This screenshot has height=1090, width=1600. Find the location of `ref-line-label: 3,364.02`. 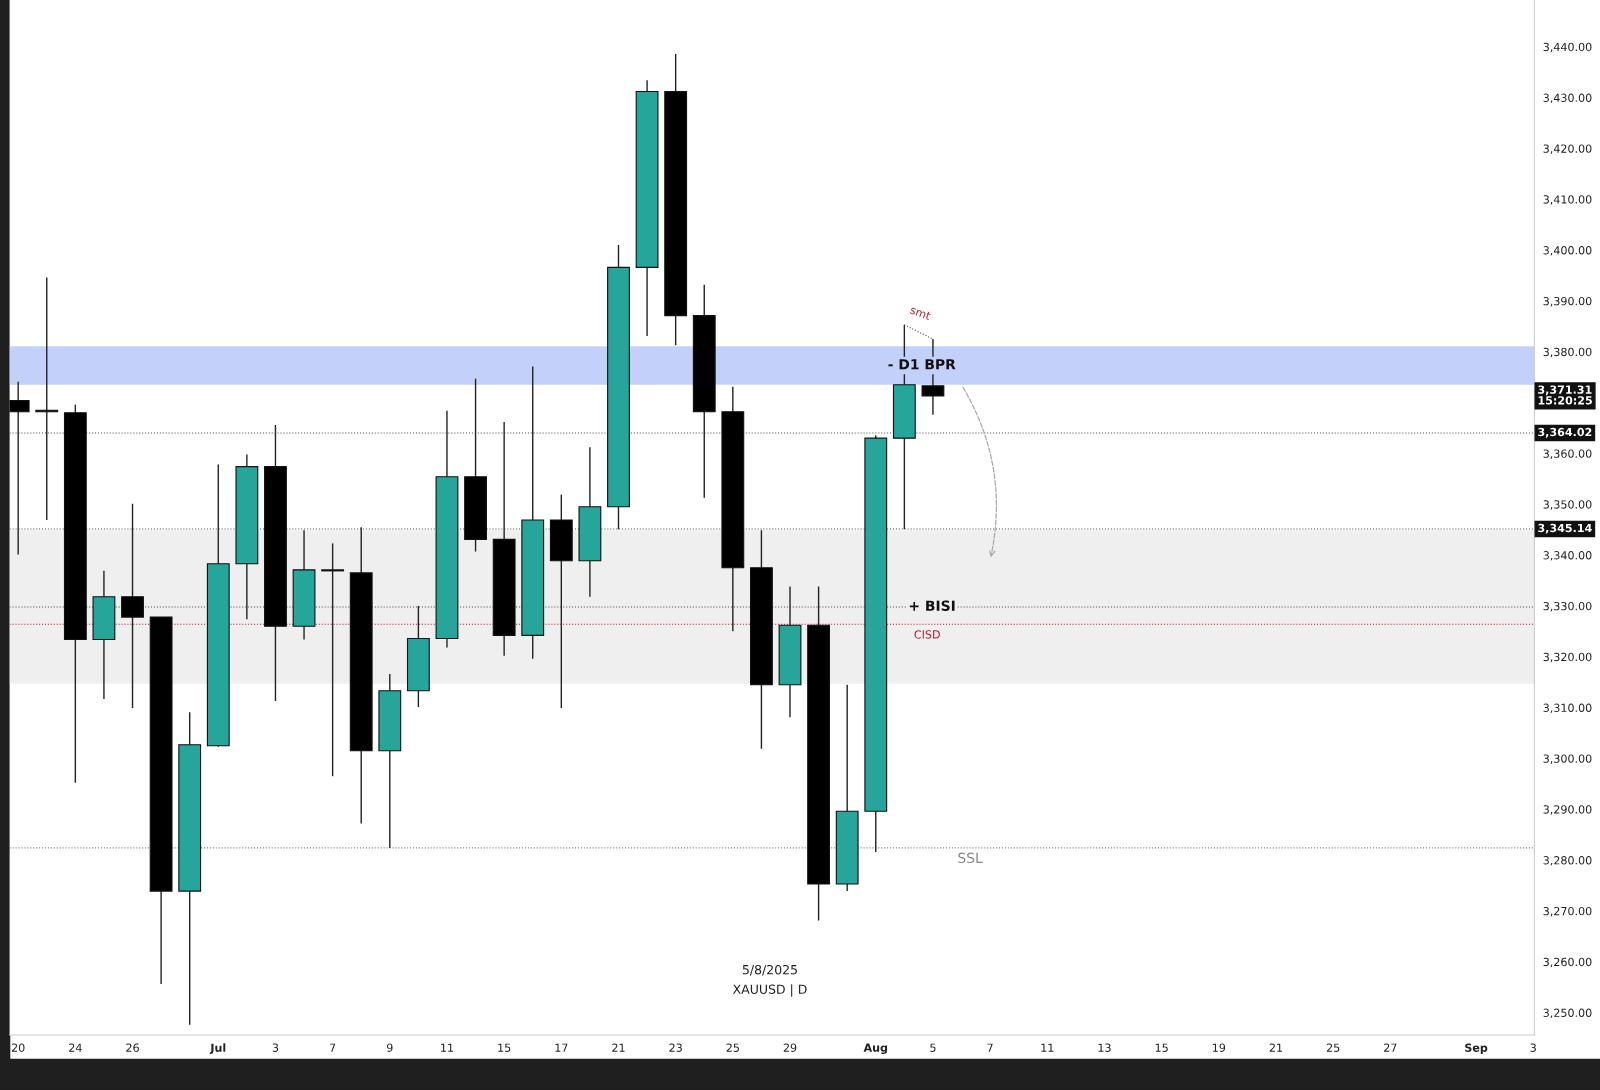

ref-line-label: 3,364.02 is located at coordinates (1565, 432).